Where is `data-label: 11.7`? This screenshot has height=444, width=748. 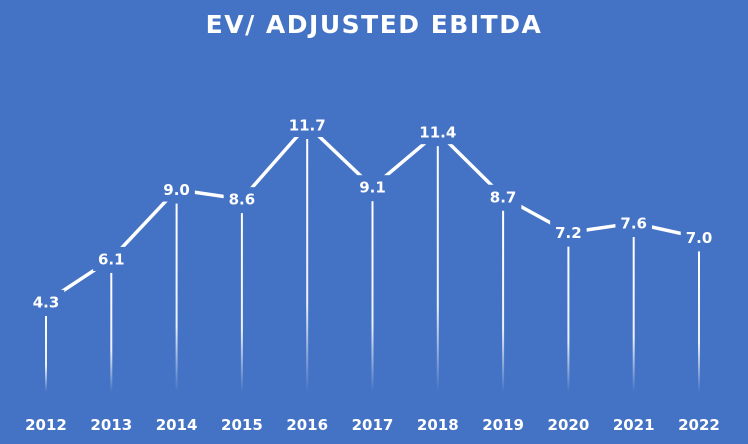 data-label: 11.7 is located at coordinates (307, 126).